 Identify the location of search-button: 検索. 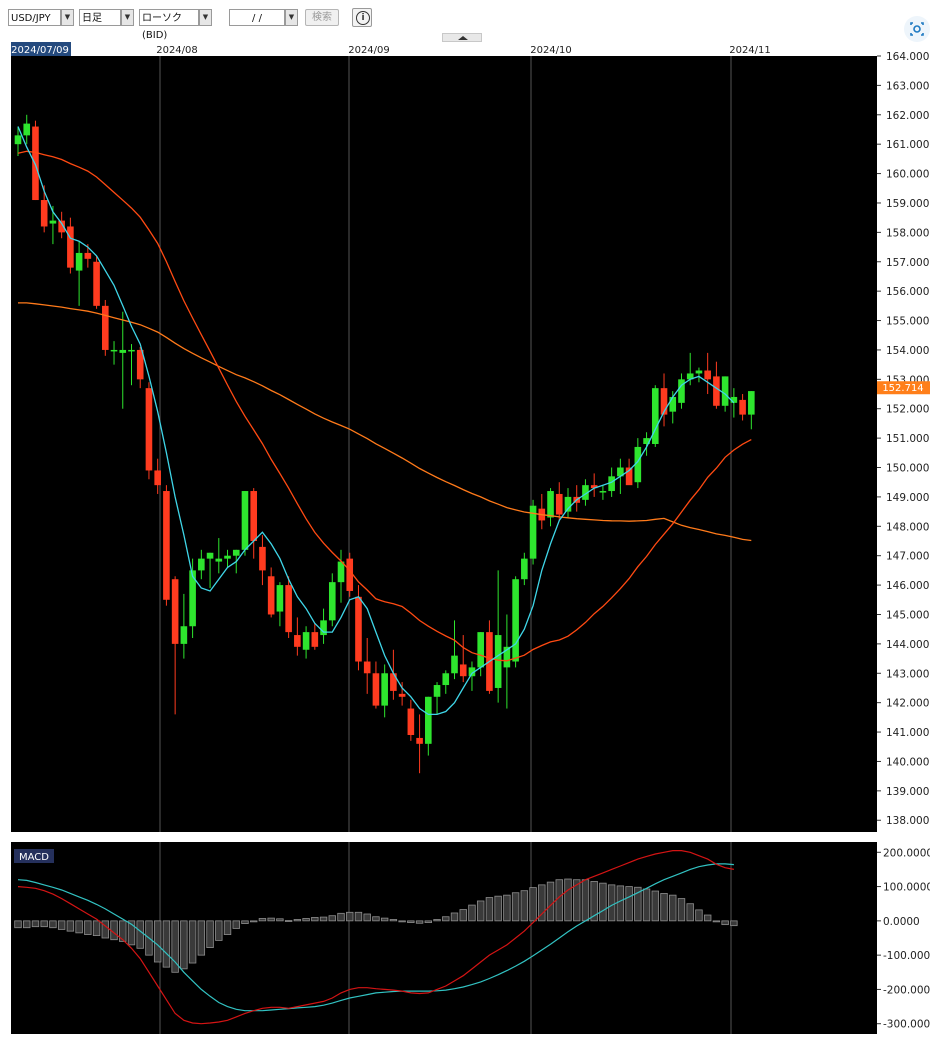
(322, 17).